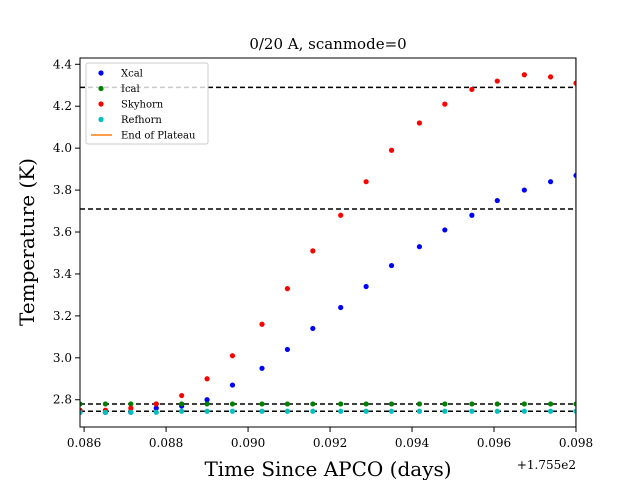 This screenshot has height=480, width=640. Describe the element at coordinates (158, 136) in the screenshot. I see `legend-label-end-of-plateau: End of Plateau` at that location.